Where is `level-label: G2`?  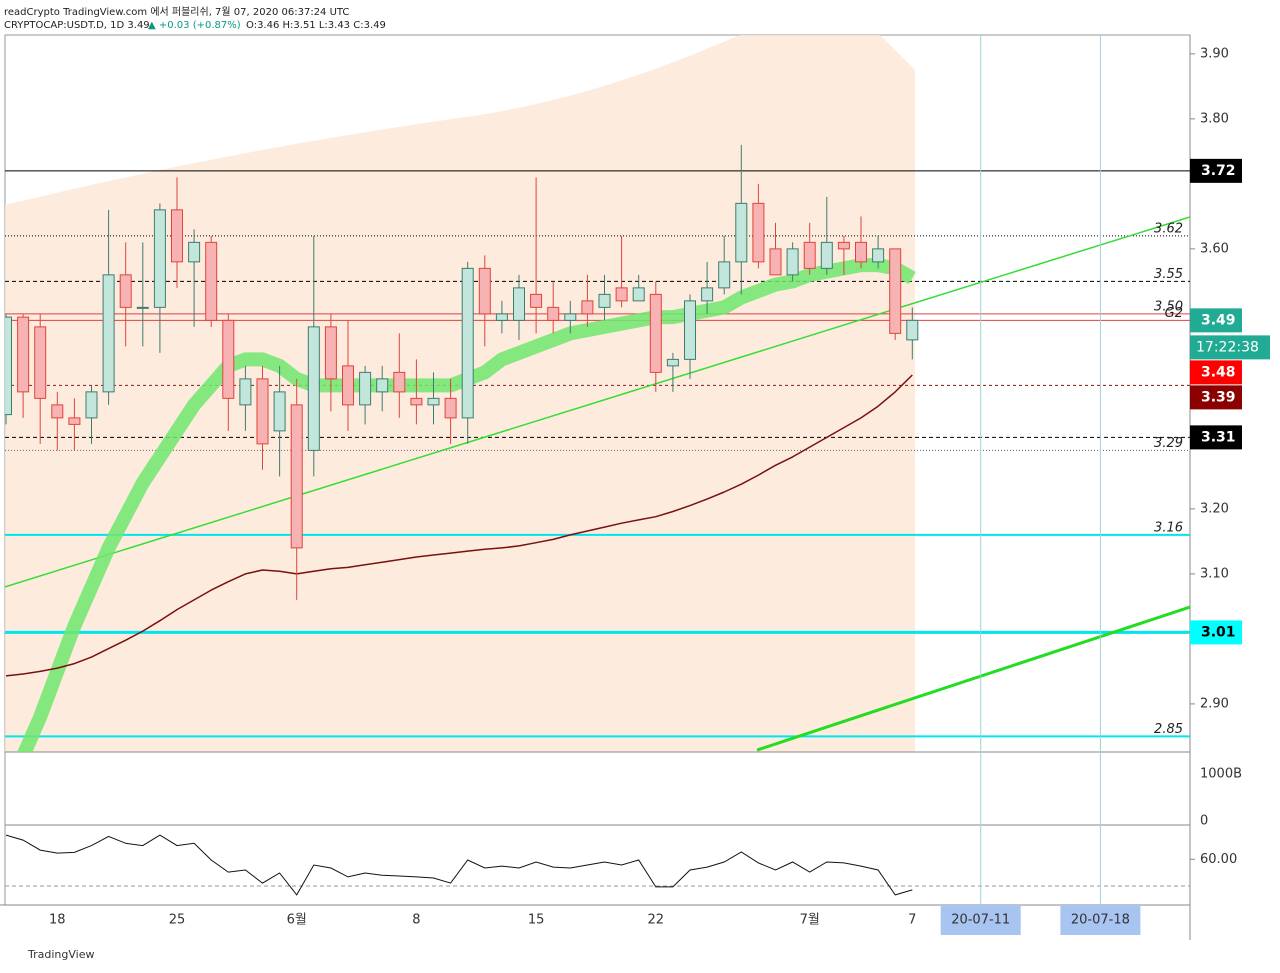
level-label: G2 is located at coordinates (1174, 313).